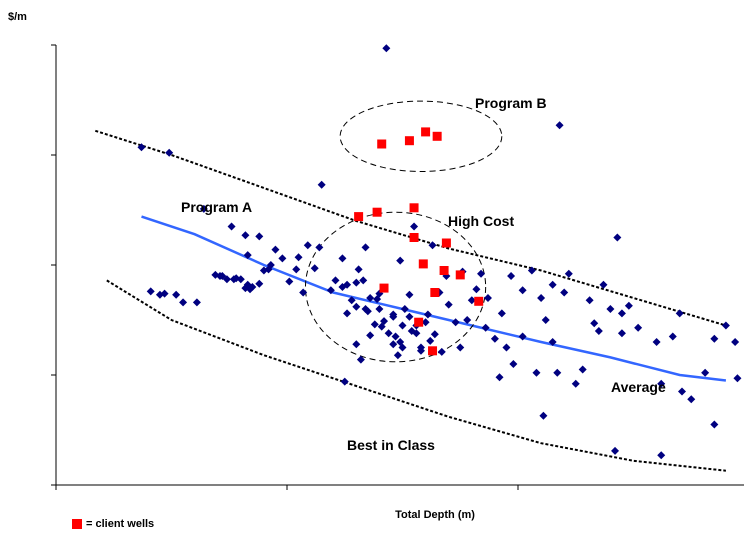  I want to click on annotation-high-cost: High Cost, so click(481, 221).